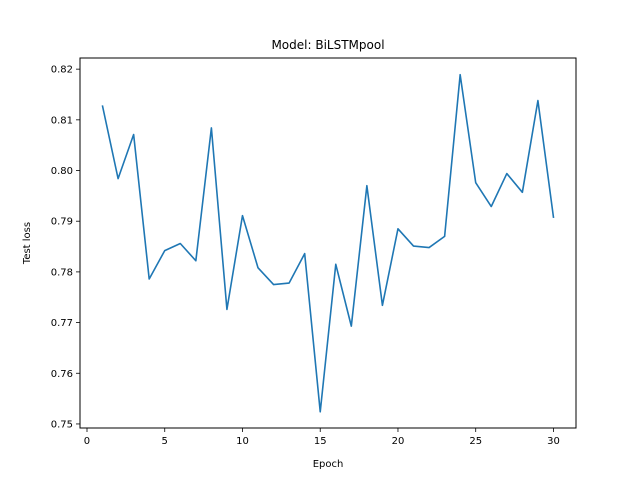 Image resolution: width=640 pixels, height=480 pixels. What do you see at coordinates (62, 272) in the screenshot?
I see `y-tick-label: 0.78` at bounding box center [62, 272].